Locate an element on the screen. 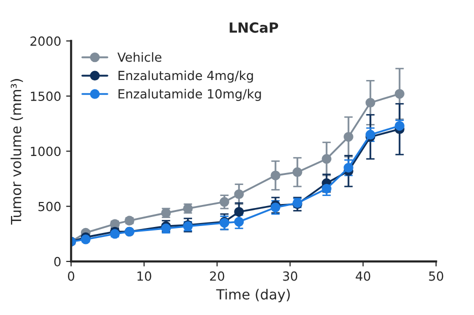  x-axis-title: Time (day) is located at coordinates (253, 295).